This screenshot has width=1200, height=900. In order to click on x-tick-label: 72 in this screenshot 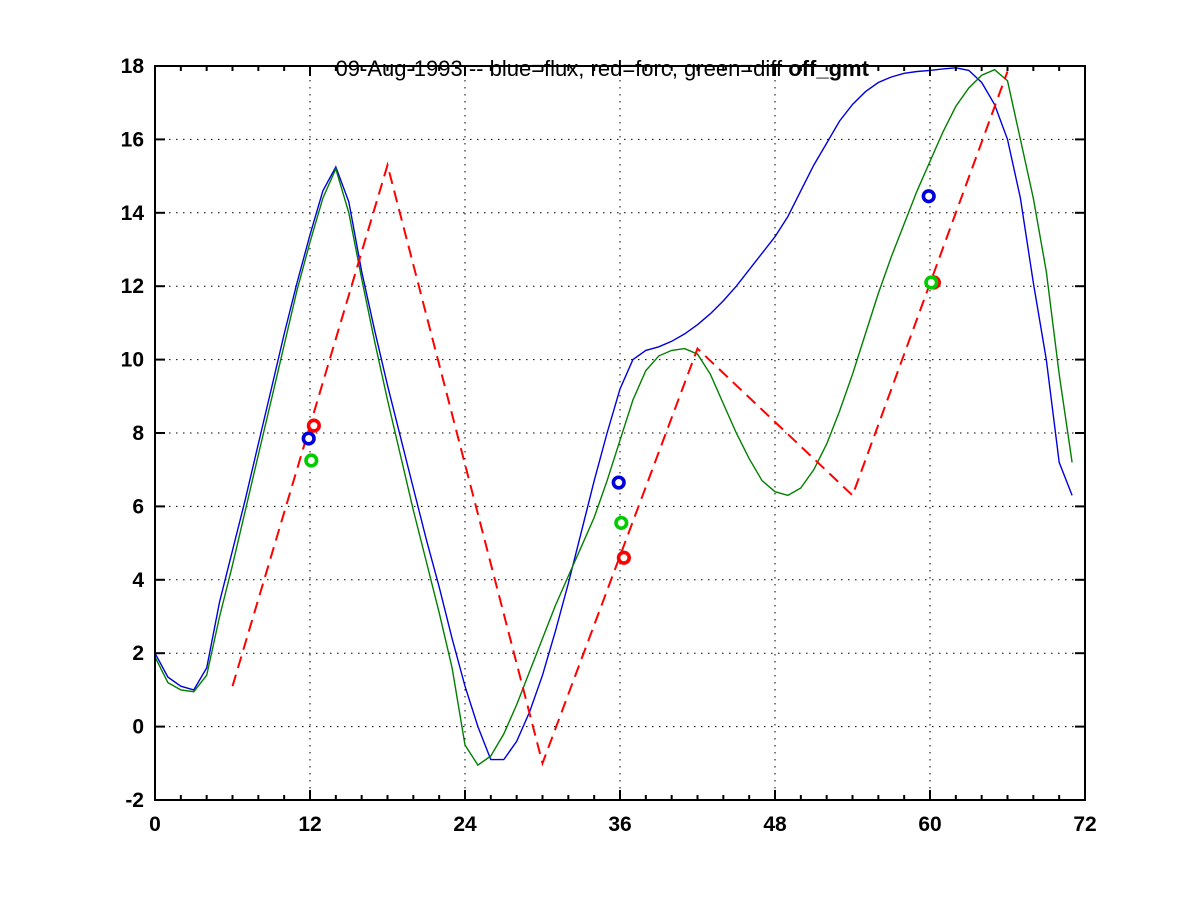, I will do `click(1084, 824)`.